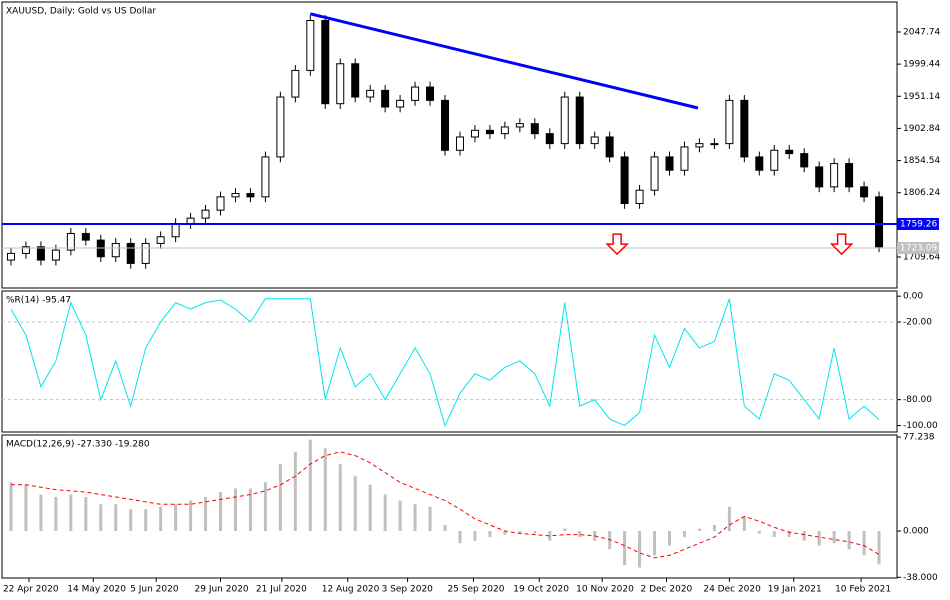 The width and height of the screenshot is (950, 600). What do you see at coordinates (921, 32) in the screenshot?
I see `y-tick-label: 2047.74` at bounding box center [921, 32].